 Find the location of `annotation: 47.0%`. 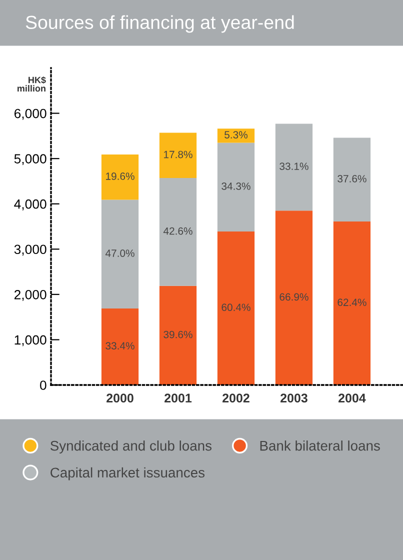

annotation: 47.0% is located at coordinates (119, 253).